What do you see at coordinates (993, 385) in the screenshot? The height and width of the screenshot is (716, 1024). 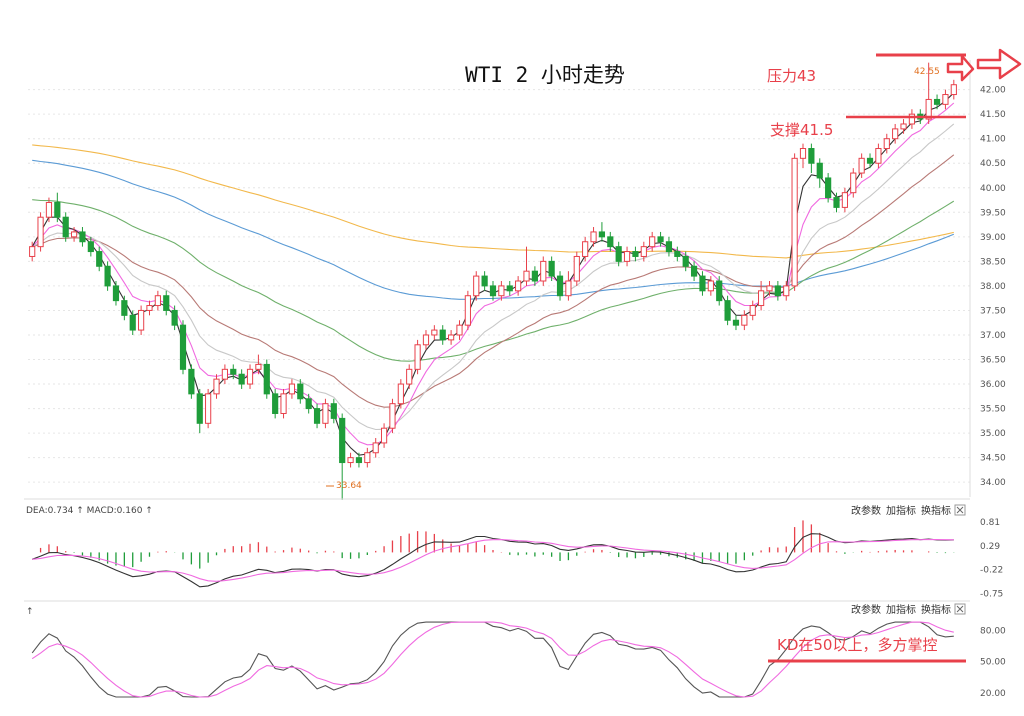 I see `price-tick-label: 36.00` at bounding box center [993, 385].